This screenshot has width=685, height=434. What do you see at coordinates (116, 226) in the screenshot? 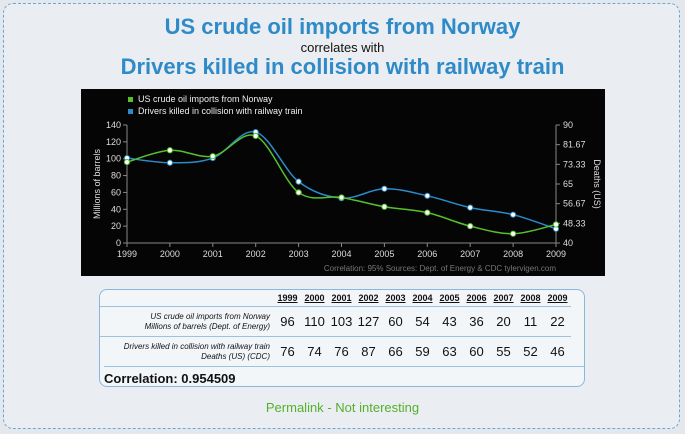
I see `tick-label-left-20: 20` at bounding box center [116, 226].